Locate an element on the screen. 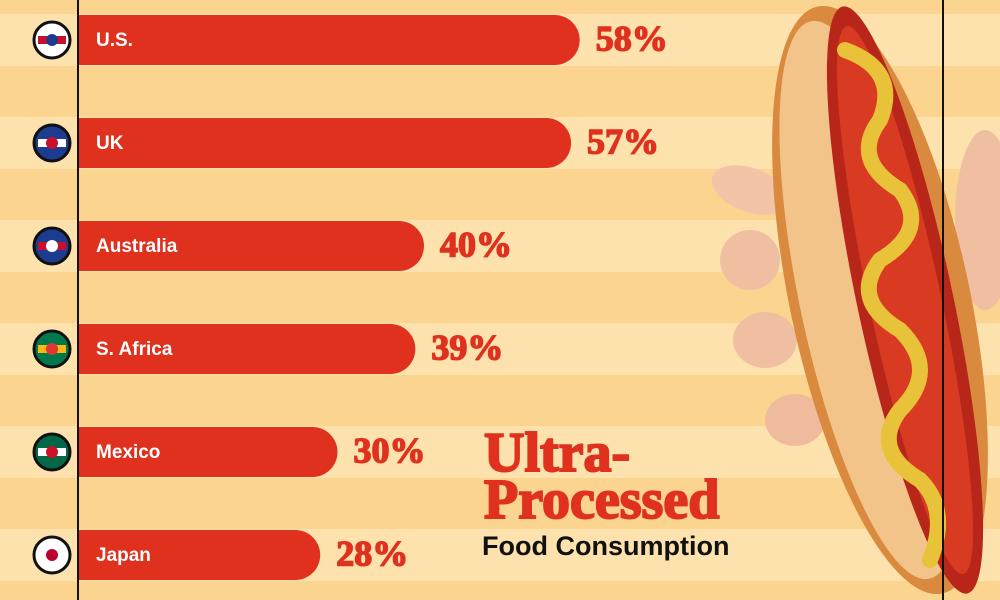 Image resolution: width=1000 pixels, height=600 pixels. value-label: 28% is located at coordinates (372, 553).